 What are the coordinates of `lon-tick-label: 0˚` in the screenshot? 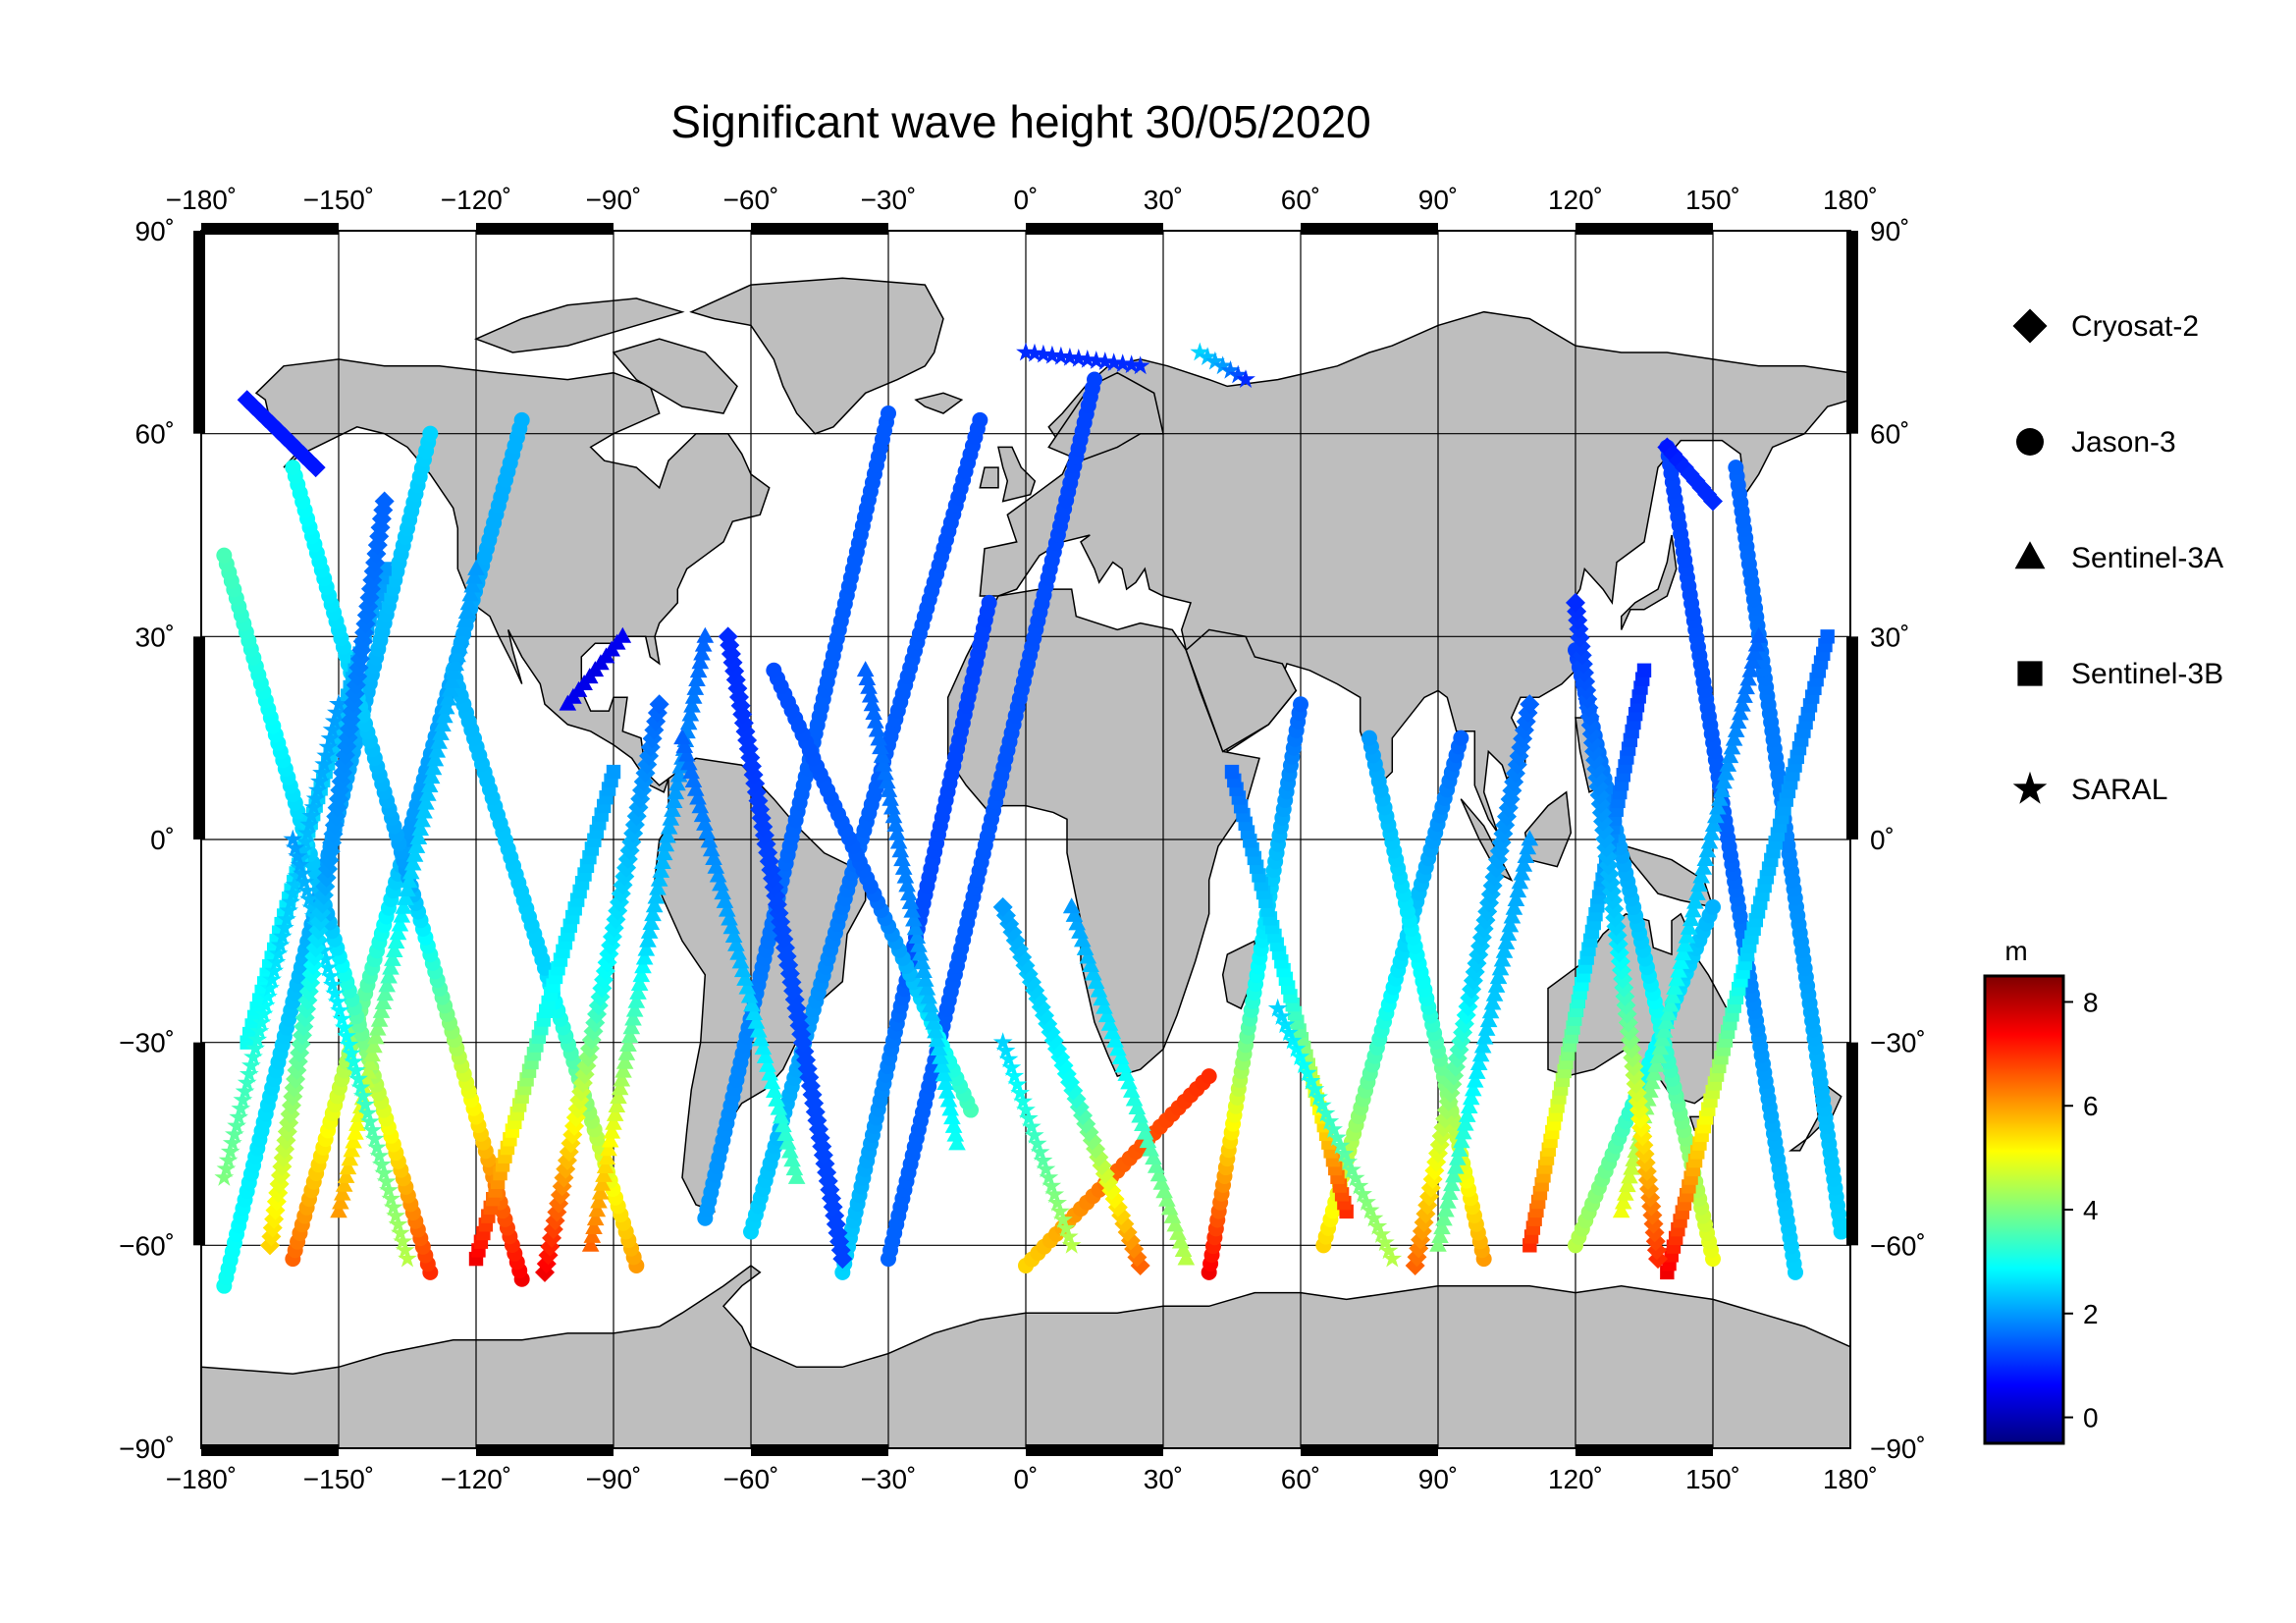 It's located at (1027, 1479).